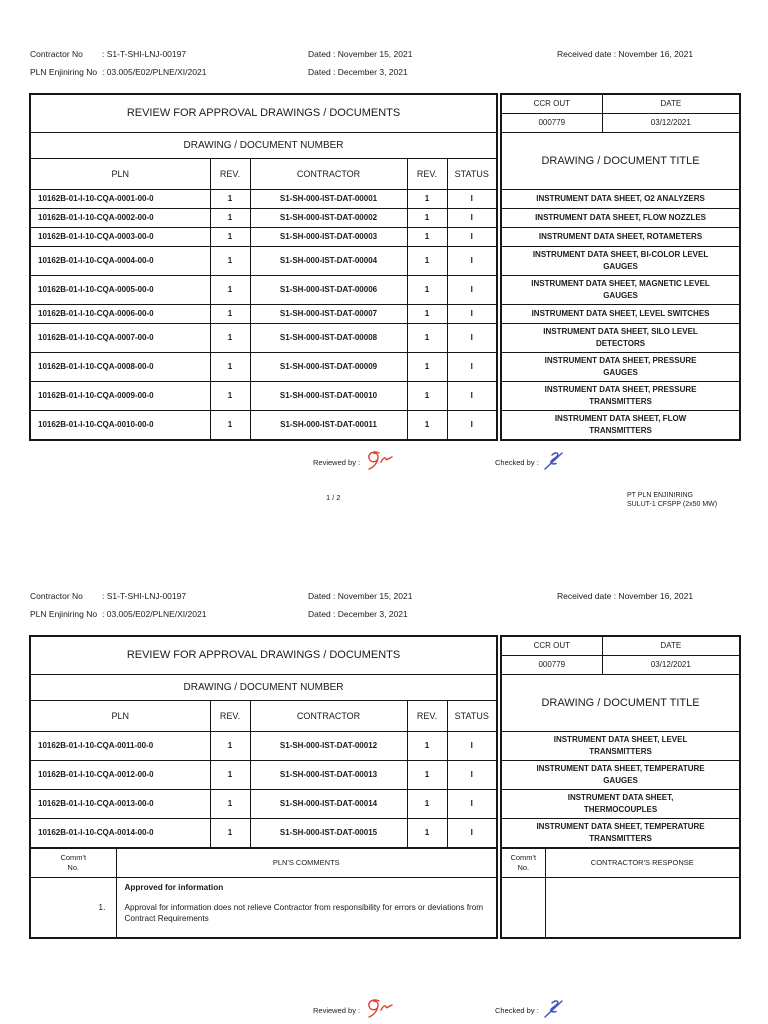 The image size is (768, 1024). What do you see at coordinates (328, 236) in the screenshot?
I see `contractor-number-cell: S1-SH-000-IST-DAT-00003` at bounding box center [328, 236].